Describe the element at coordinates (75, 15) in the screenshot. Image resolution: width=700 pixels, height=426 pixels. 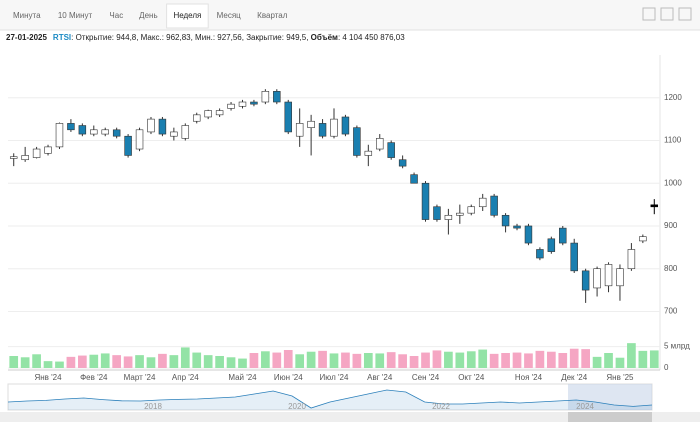
I see `tab: 10 Минут` at that location.